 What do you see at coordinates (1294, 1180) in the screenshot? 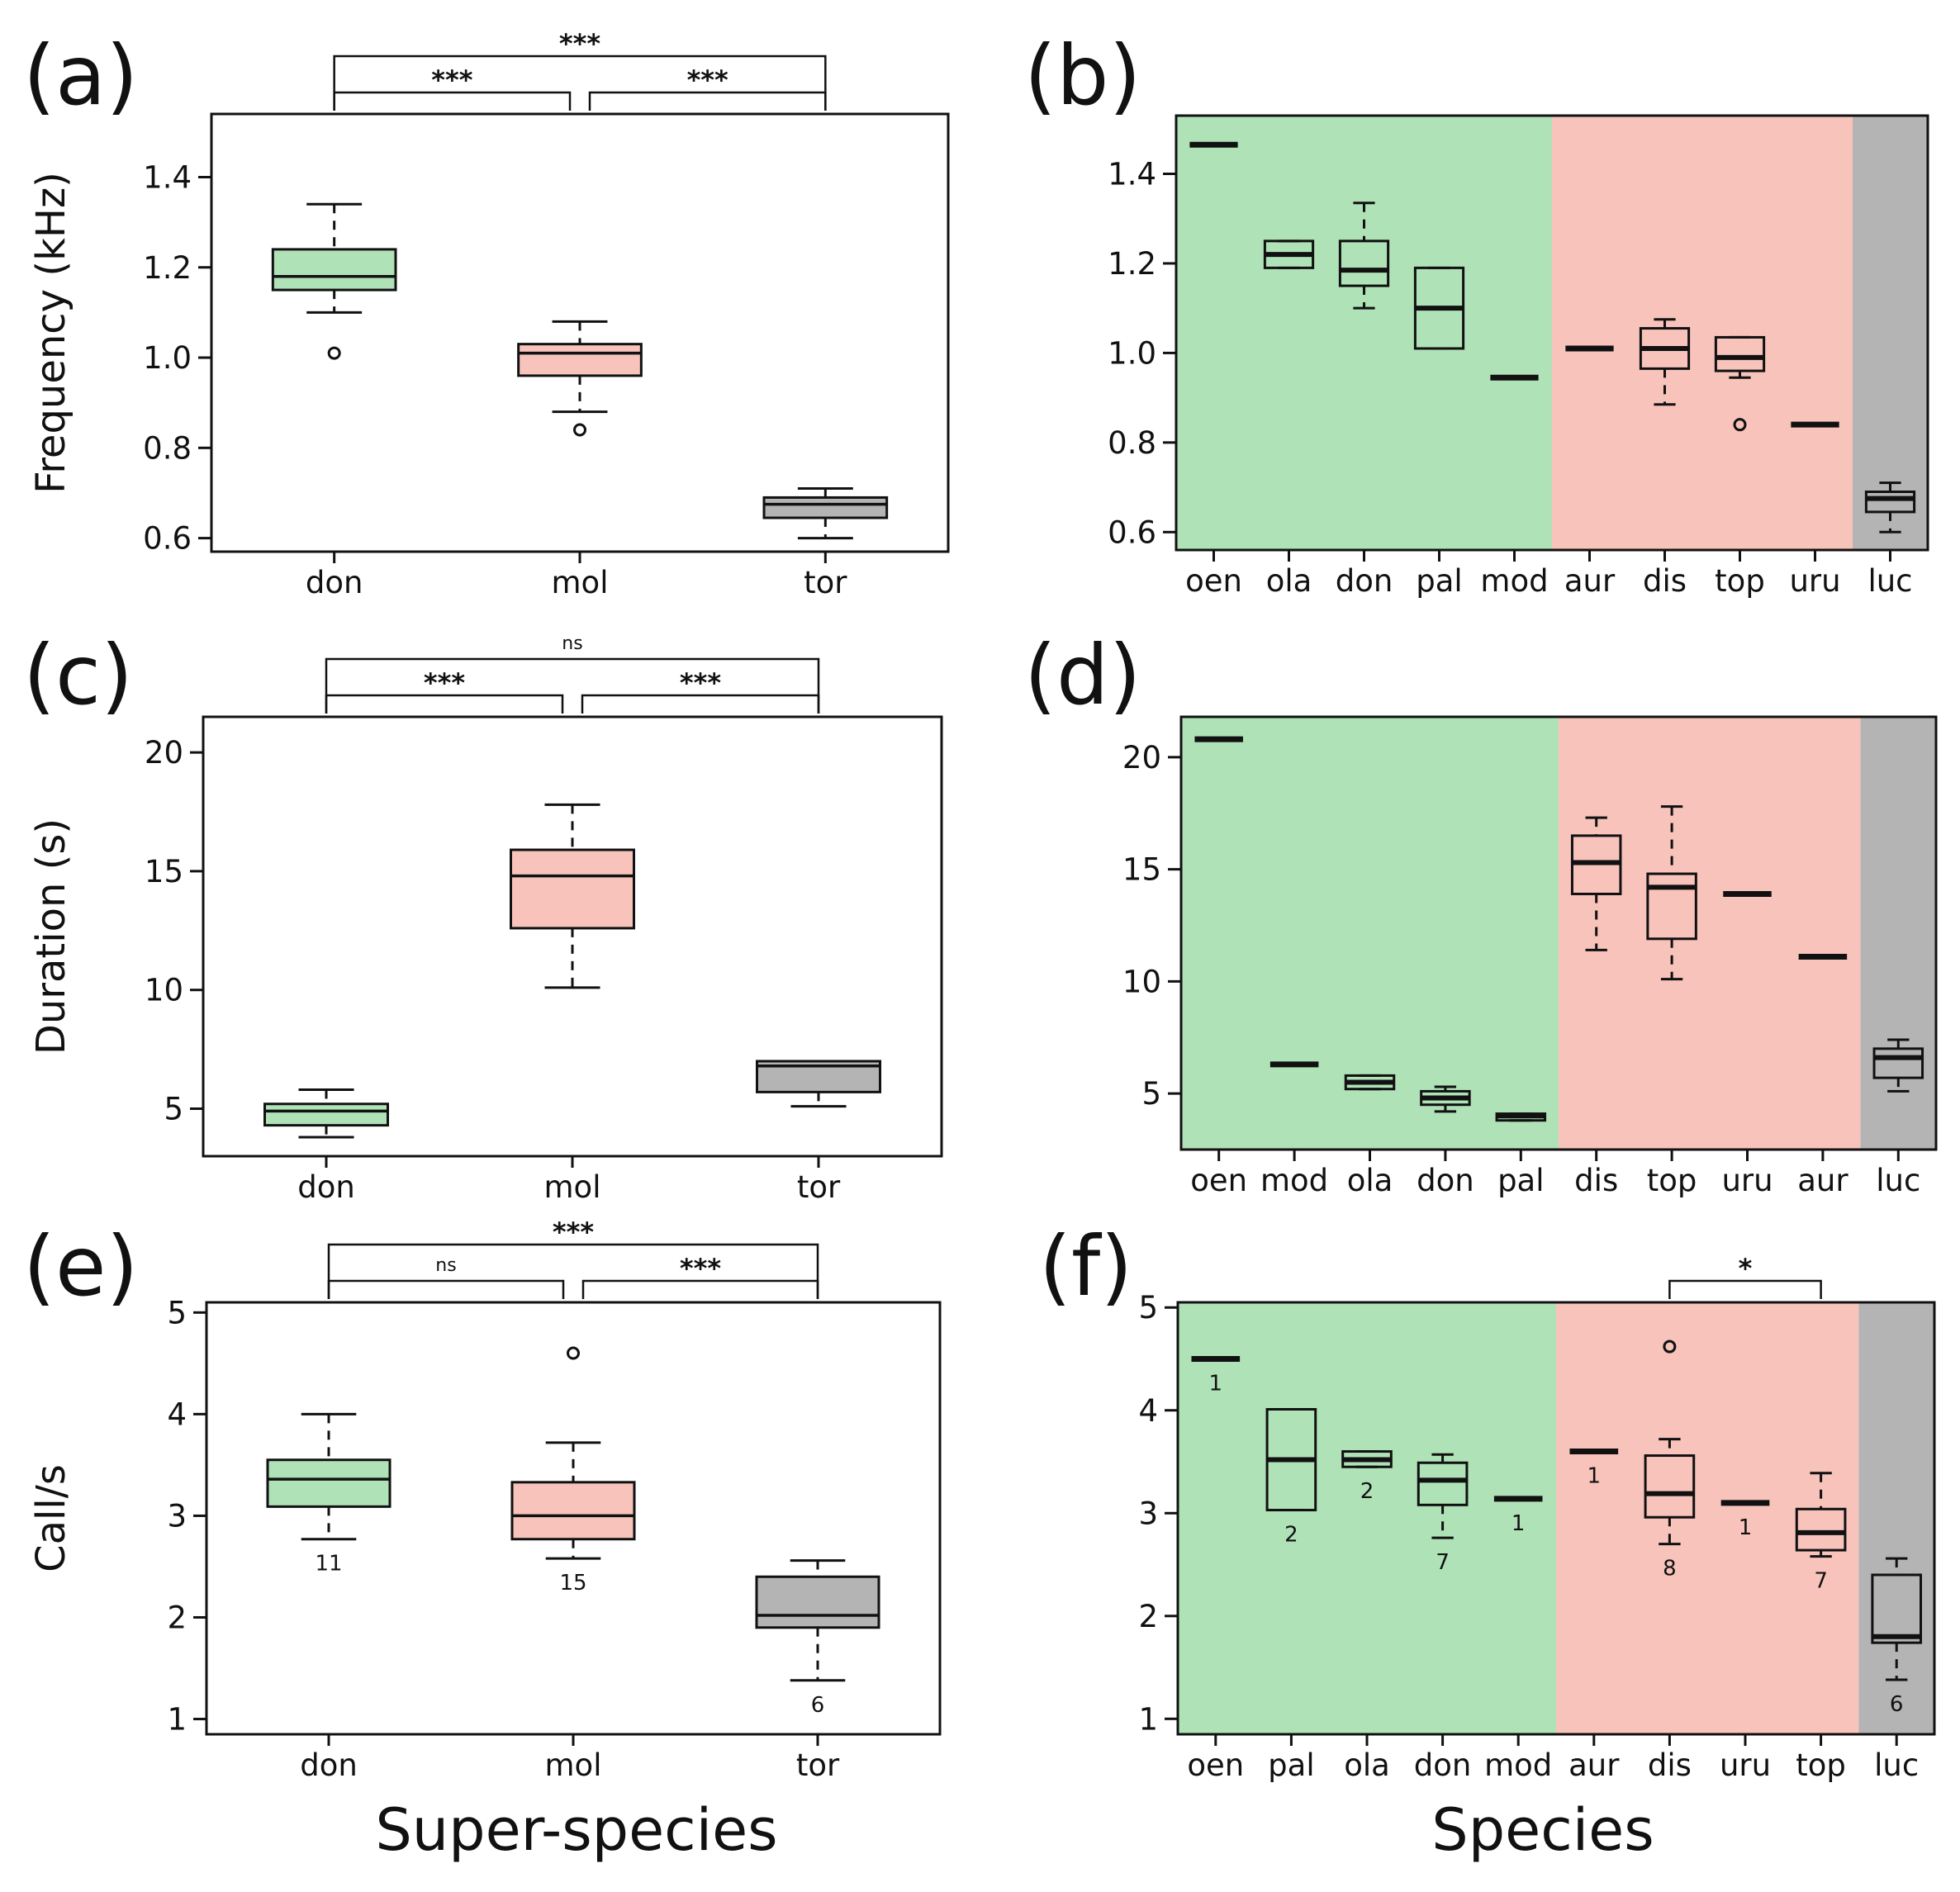
I see `x-tick-label-d-1: mod` at bounding box center [1294, 1180].